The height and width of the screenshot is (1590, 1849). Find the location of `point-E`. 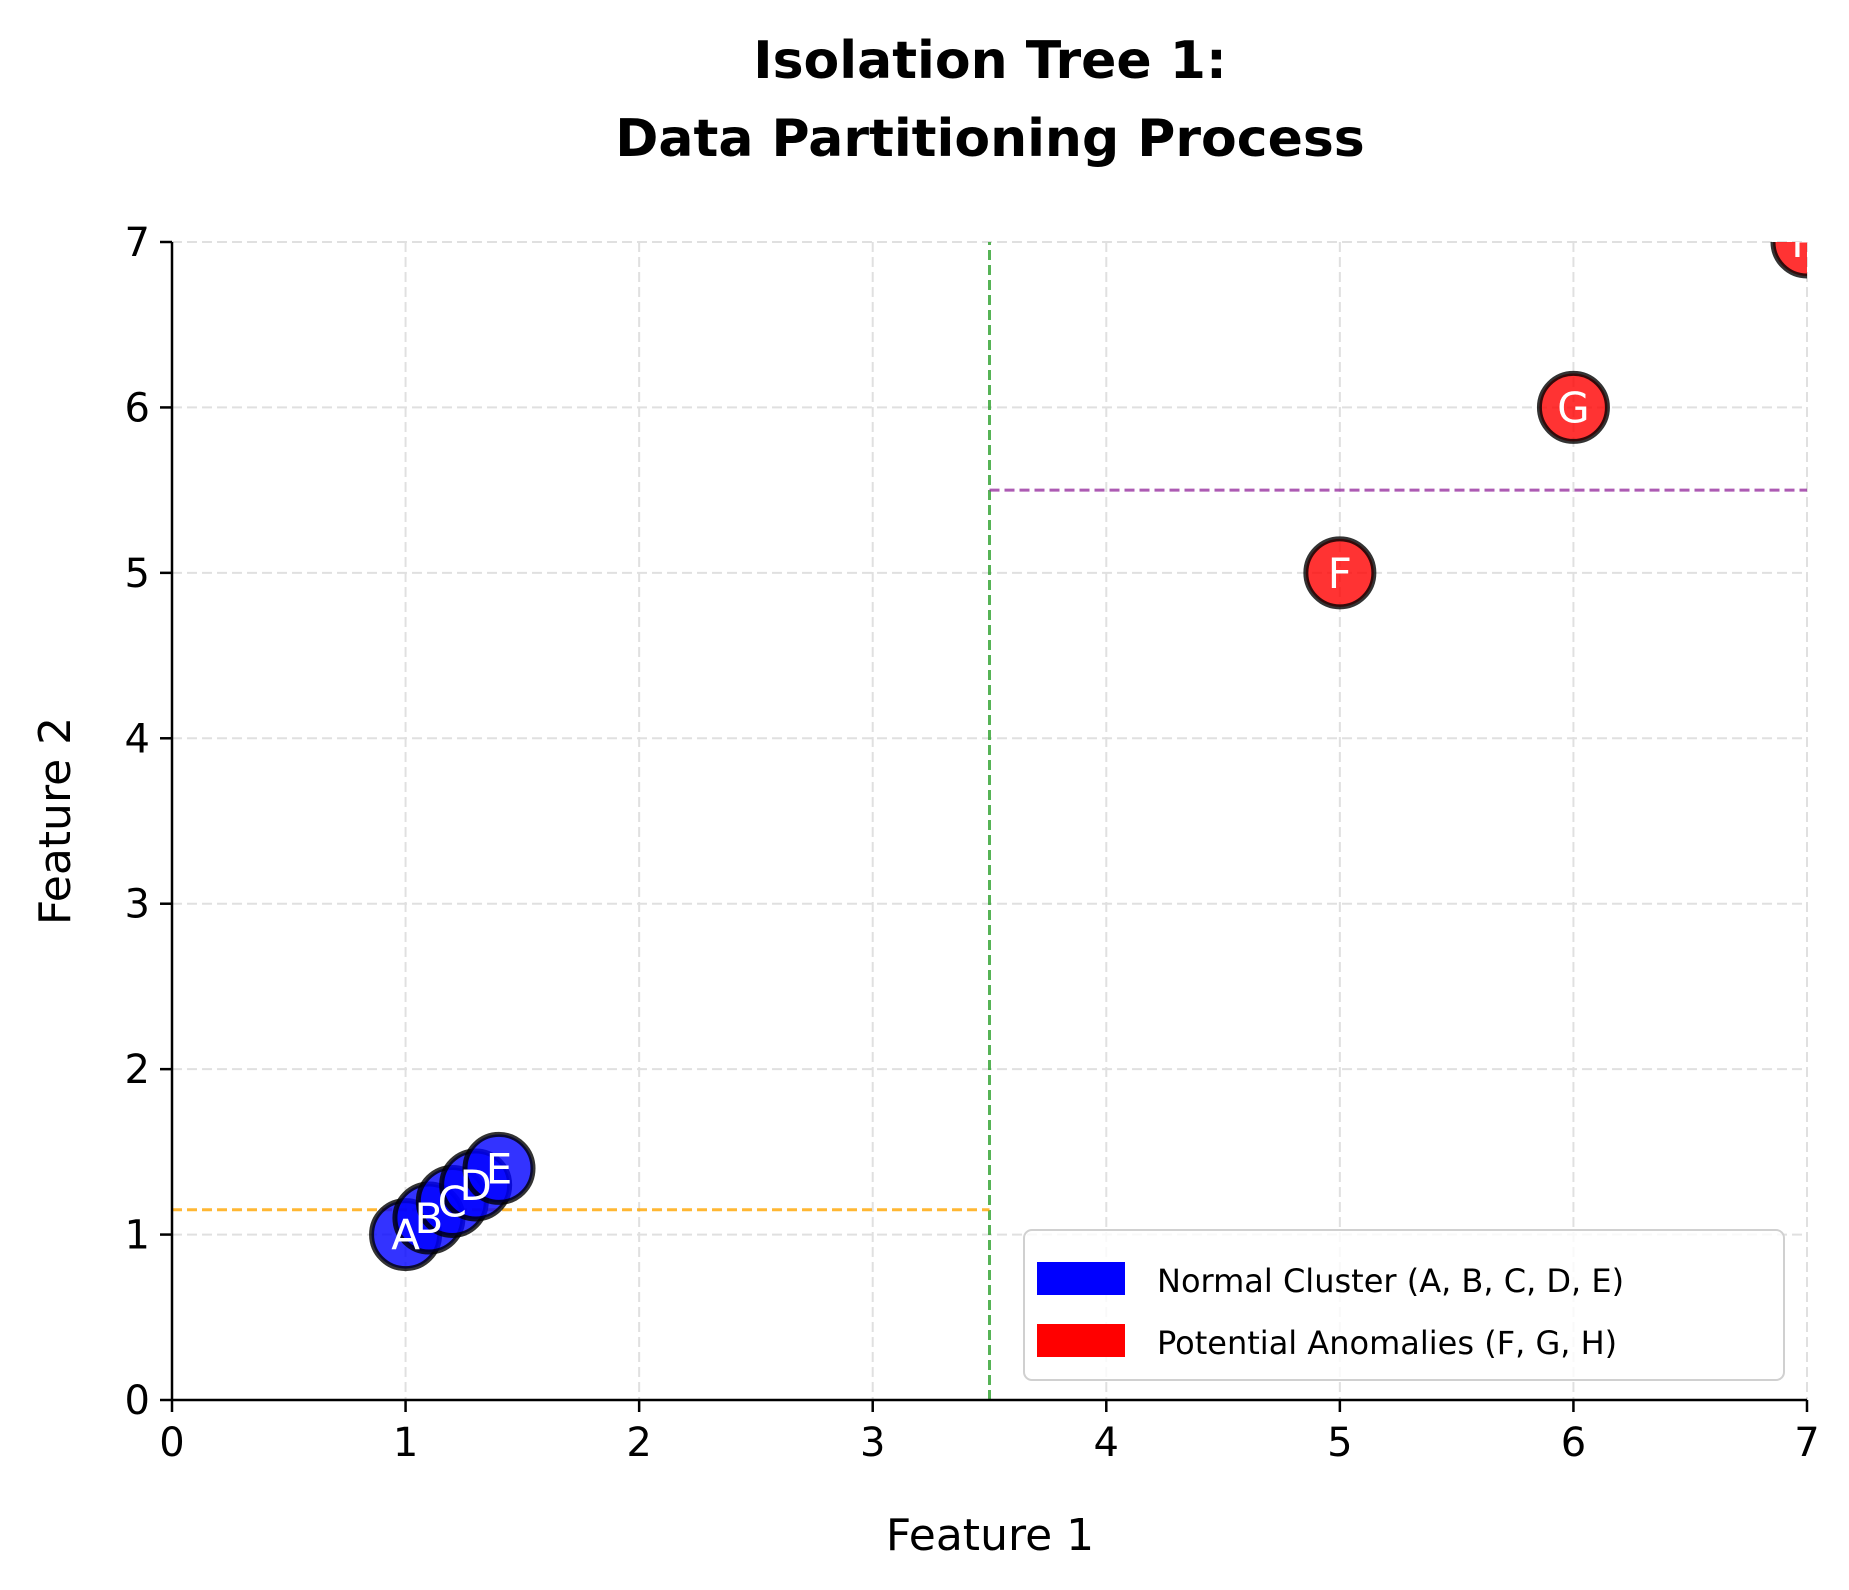

point-E is located at coordinates (499, 1168).